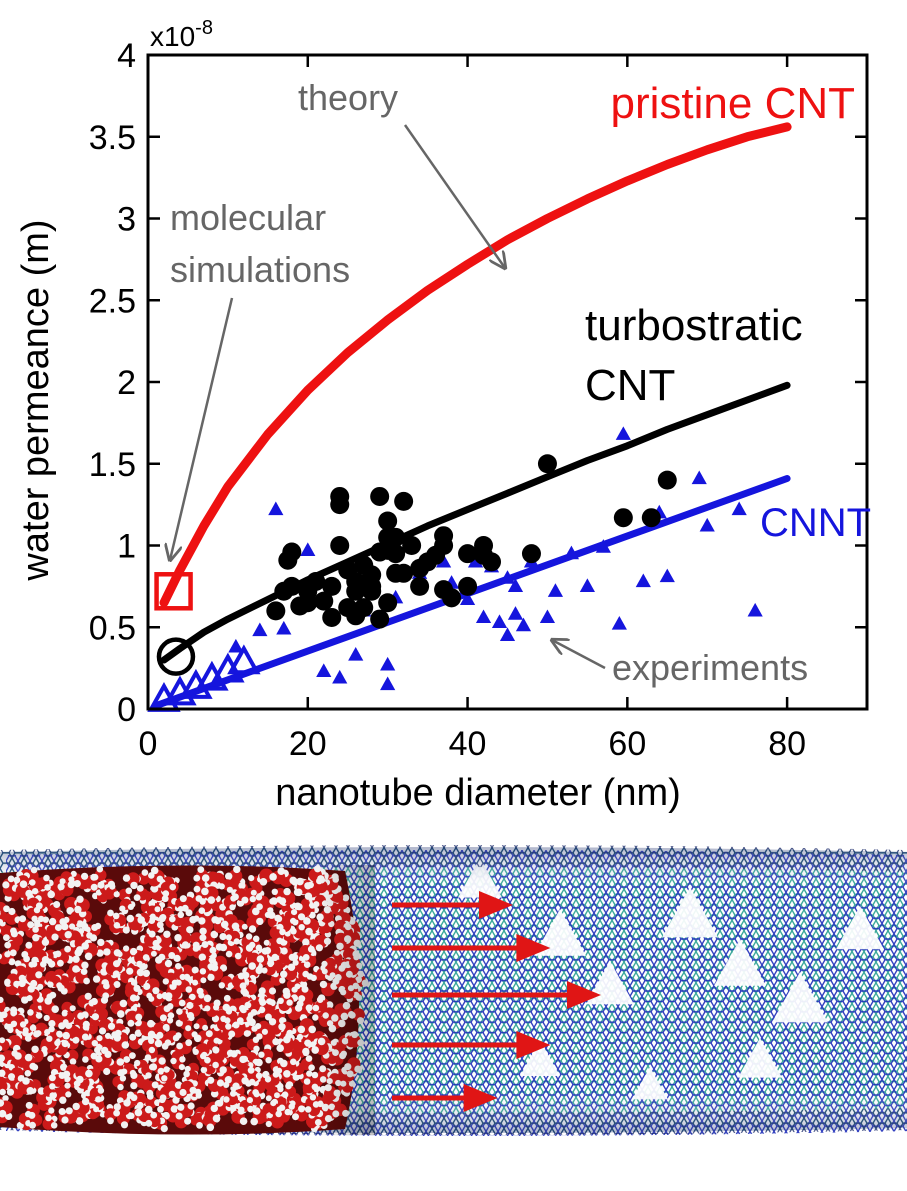 The image size is (907, 1191). What do you see at coordinates (579, 655) in the screenshot?
I see `experiments-arrow` at bounding box center [579, 655].